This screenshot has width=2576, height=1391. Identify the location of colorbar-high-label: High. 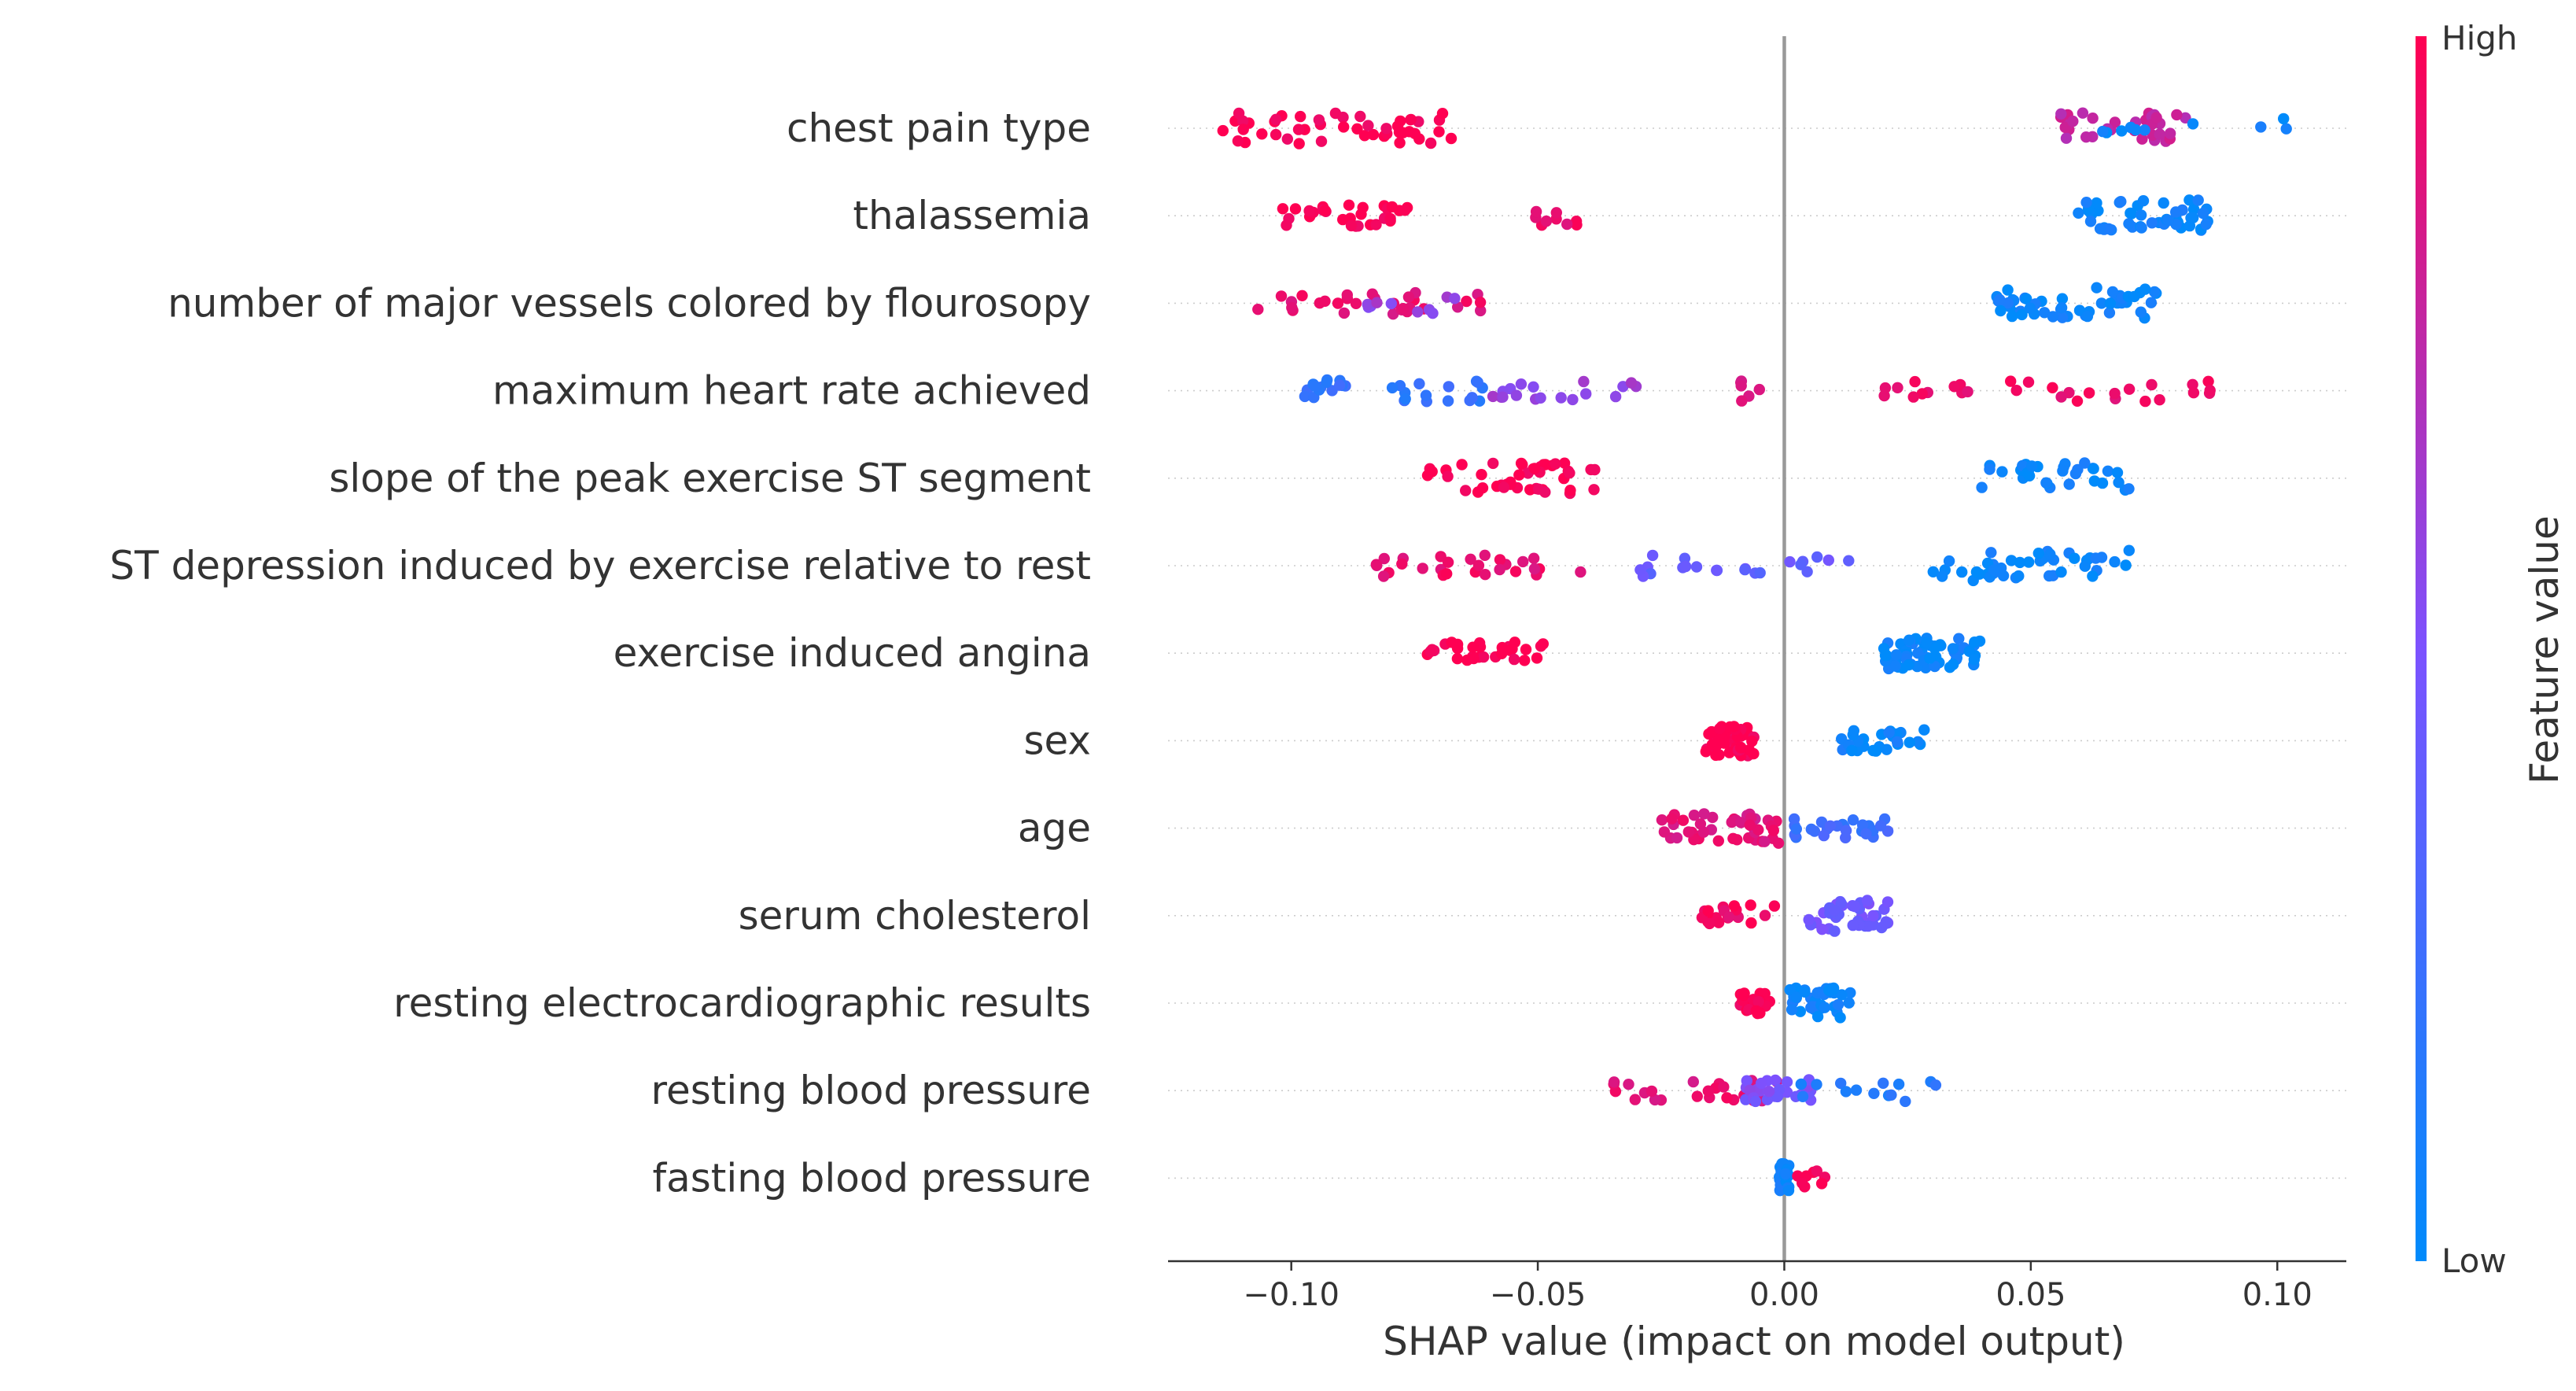
(2479, 38).